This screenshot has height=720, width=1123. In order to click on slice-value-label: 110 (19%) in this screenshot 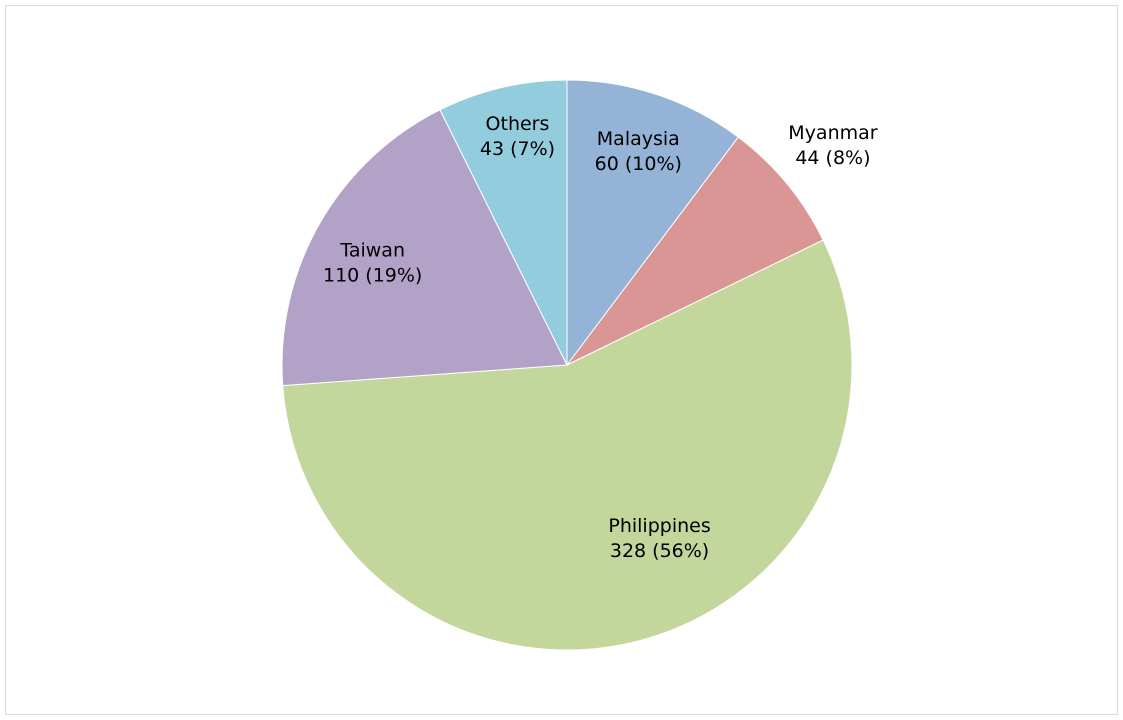, I will do `click(372, 276)`.